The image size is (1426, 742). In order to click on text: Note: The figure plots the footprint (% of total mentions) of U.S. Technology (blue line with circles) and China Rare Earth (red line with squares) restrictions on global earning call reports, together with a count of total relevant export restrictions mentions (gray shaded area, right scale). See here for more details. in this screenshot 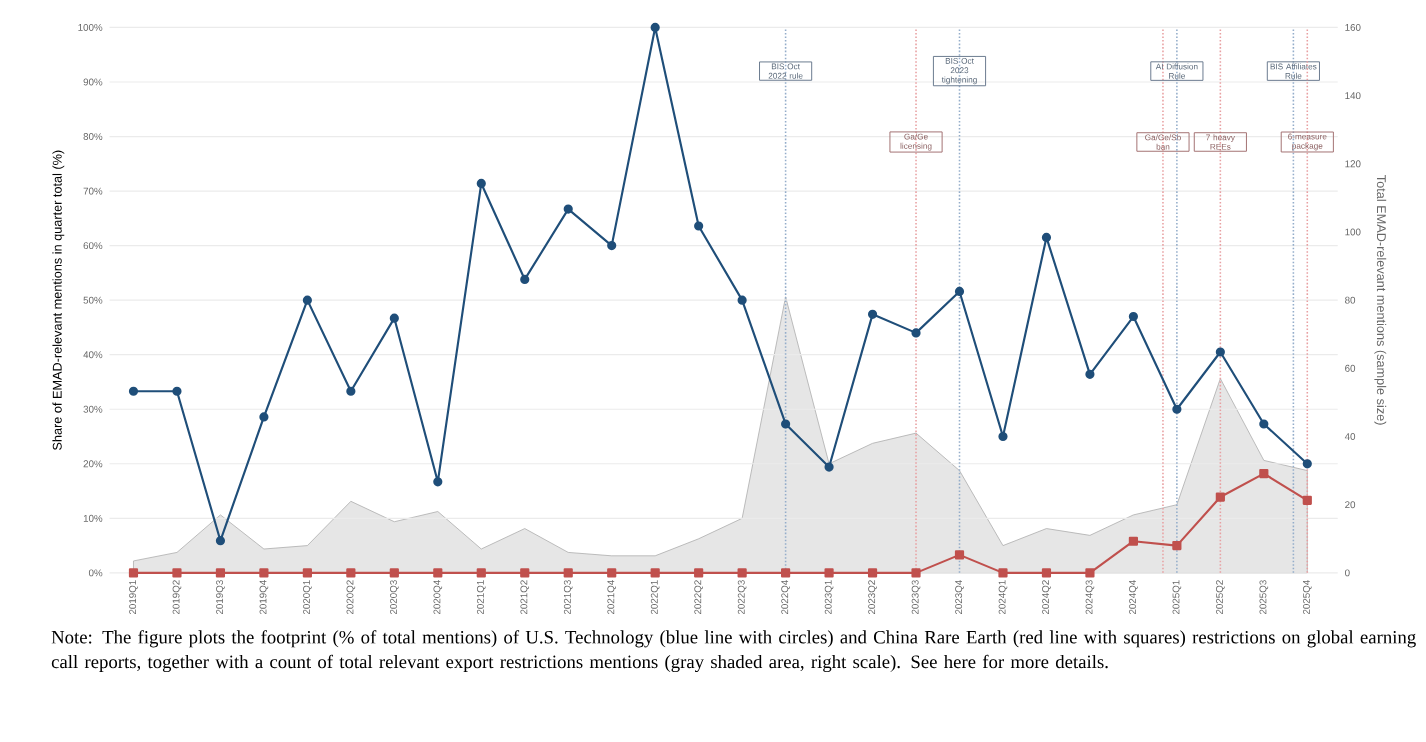, I will do `click(733, 651)`.